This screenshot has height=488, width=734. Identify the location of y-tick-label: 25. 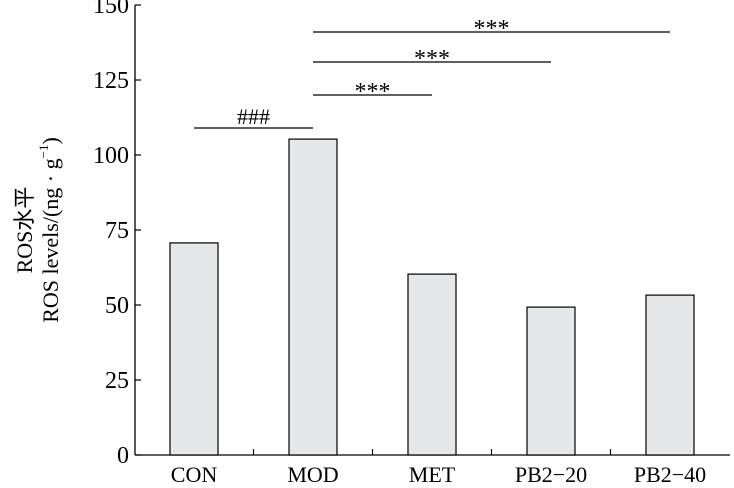
(117, 381).